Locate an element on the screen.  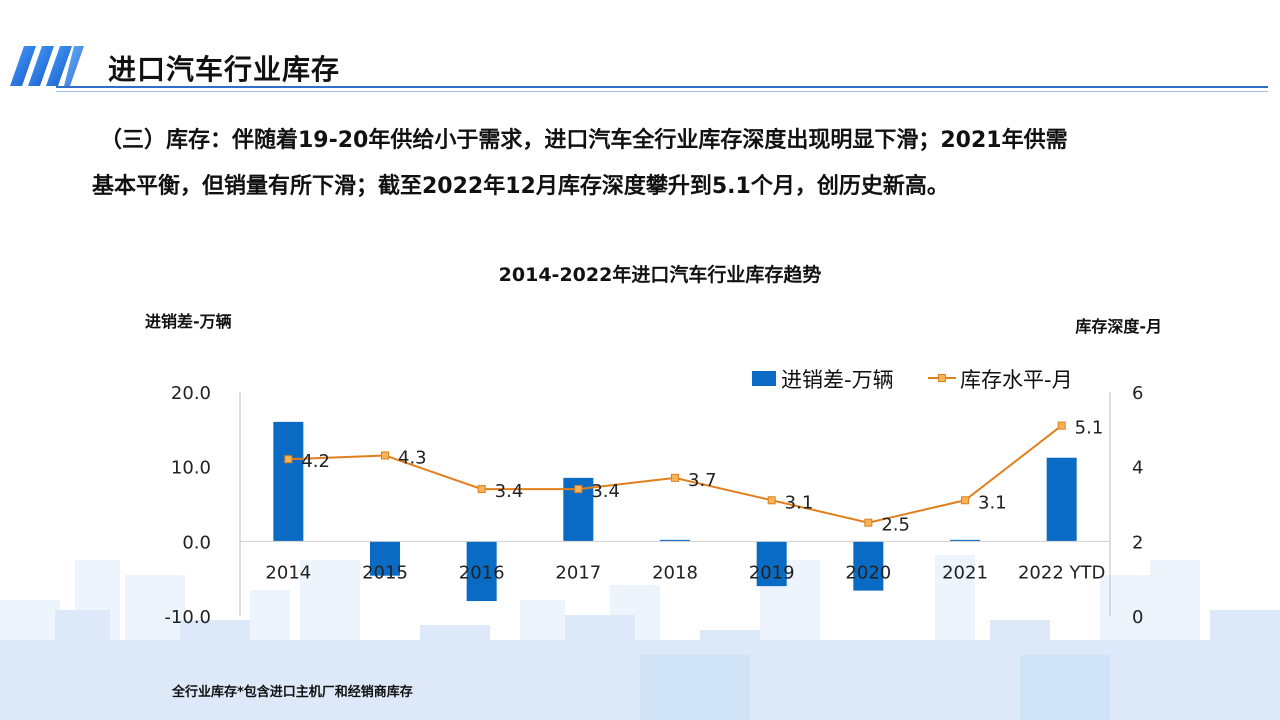
left-tick-label: -10.0 is located at coordinates (187, 617).